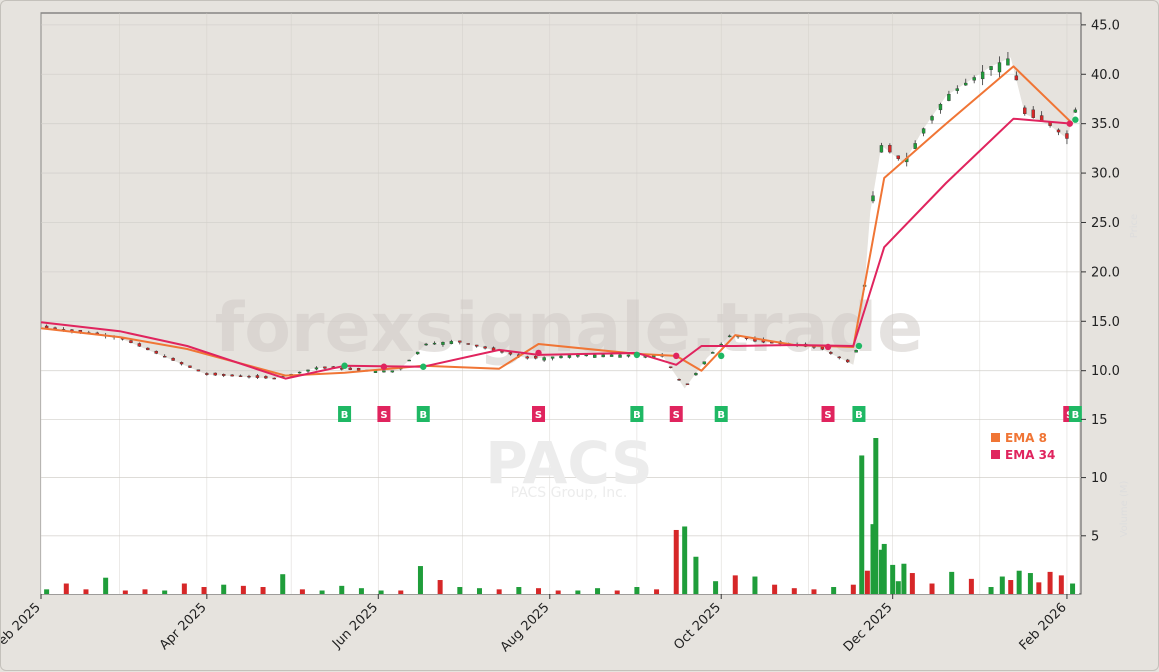 The height and width of the screenshot is (672, 1159). What do you see at coordinates (1043, 626) in the screenshot?
I see `x-tick-label: Feb 2026` at bounding box center [1043, 626].